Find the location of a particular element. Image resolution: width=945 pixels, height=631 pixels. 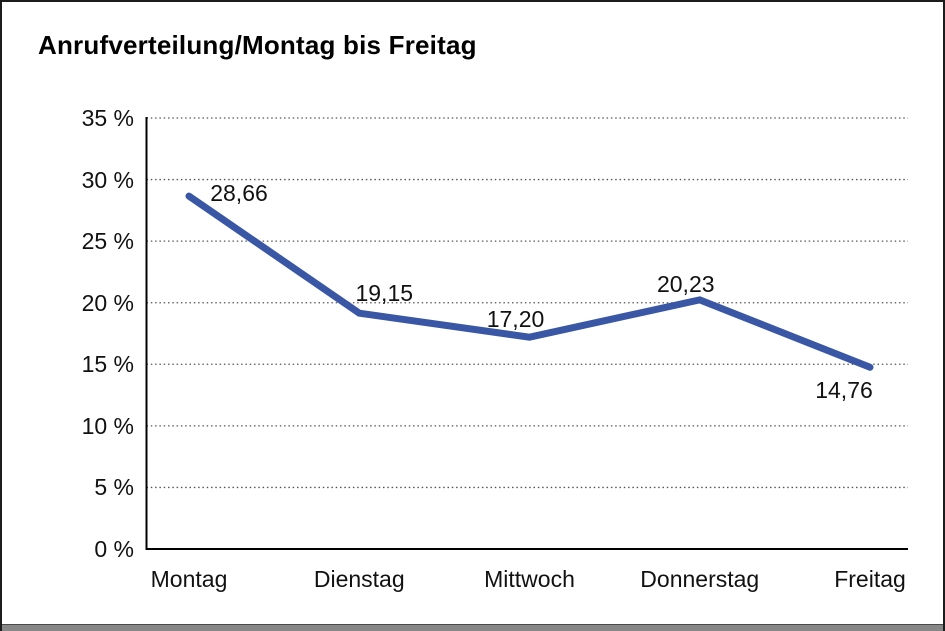

y-axis-tick-label: 0 % is located at coordinates (114, 549).